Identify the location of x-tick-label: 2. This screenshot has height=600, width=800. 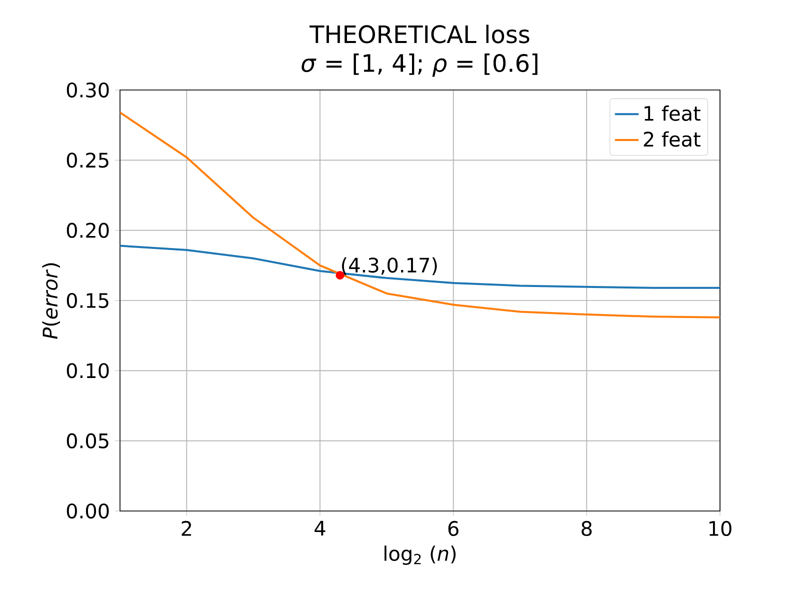
(187, 528).